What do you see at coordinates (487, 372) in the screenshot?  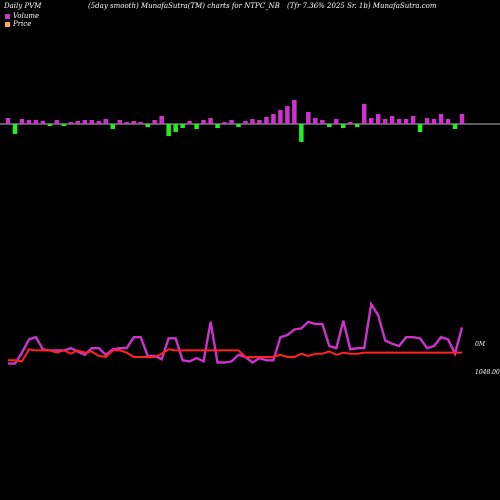 I see `right-label-price: 1048.00` at bounding box center [487, 372].